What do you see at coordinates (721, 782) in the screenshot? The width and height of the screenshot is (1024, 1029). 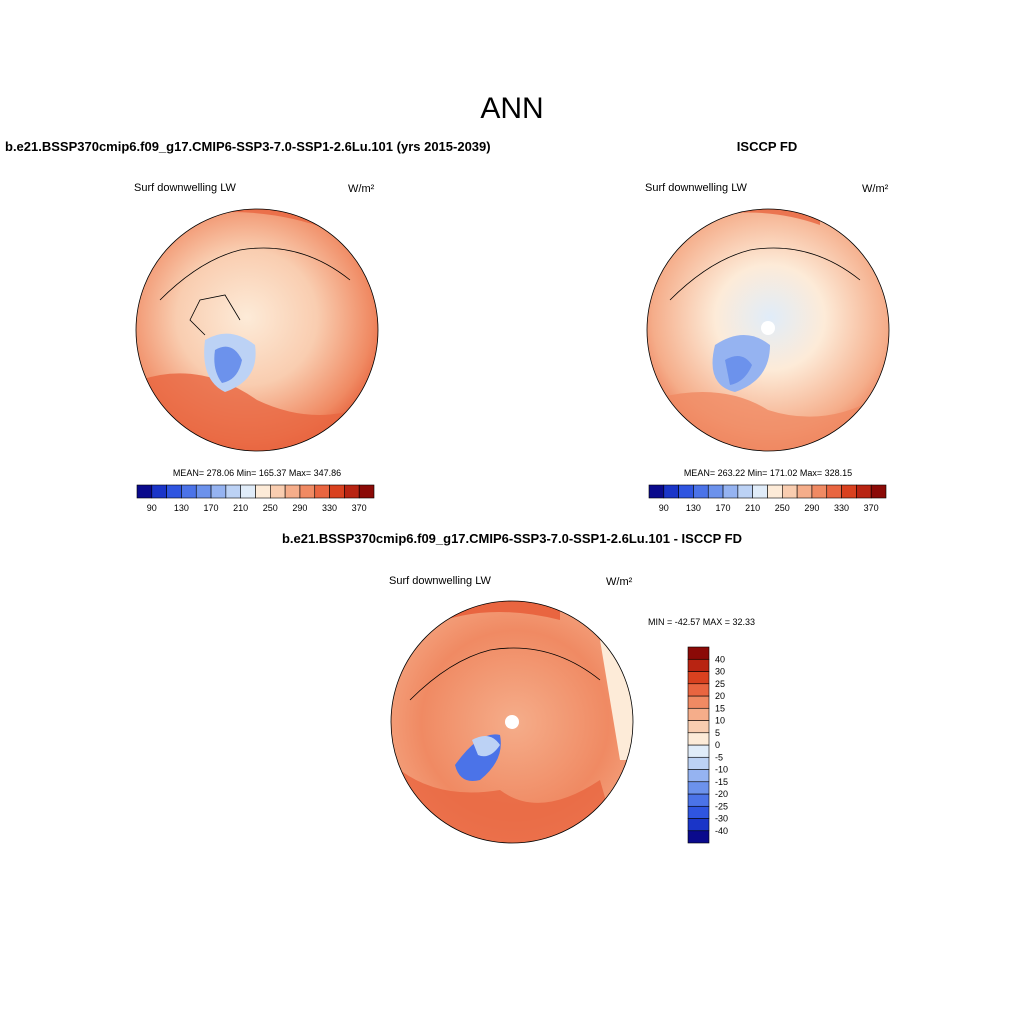 I see `colorbar-label: -15` at bounding box center [721, 782].